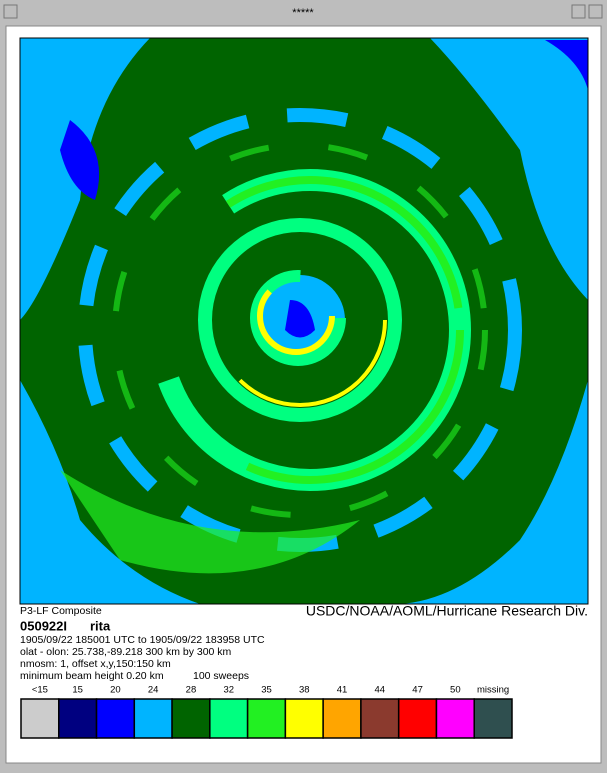  Describe the element at coordinates (342, 690) in the screenshot. I see `legend-label: 41` at that location.